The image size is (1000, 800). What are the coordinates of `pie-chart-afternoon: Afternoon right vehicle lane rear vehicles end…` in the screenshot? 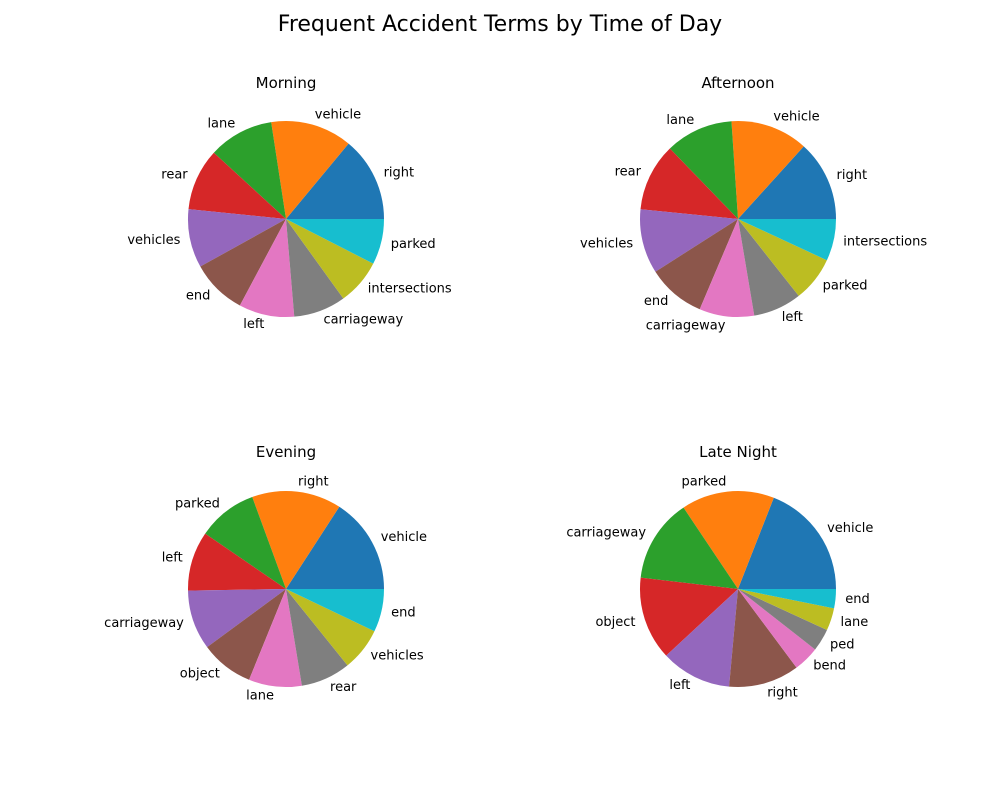 It's located at (753, 204).